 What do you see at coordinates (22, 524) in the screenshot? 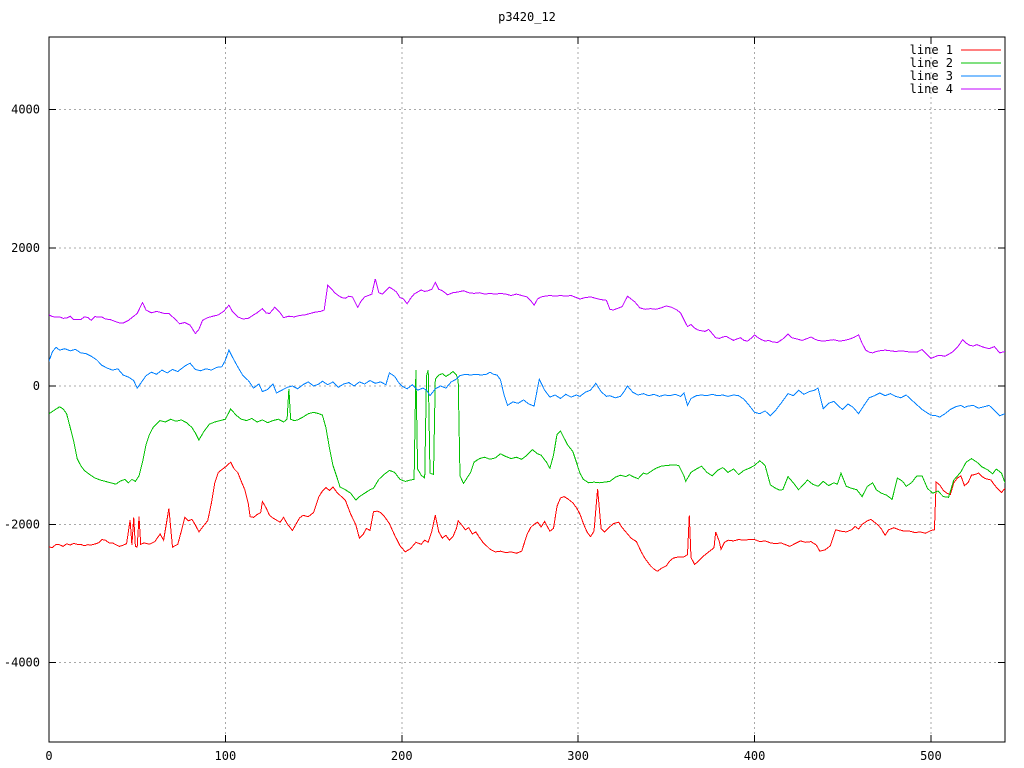
I see `y-tick-label: -2000` at bounding box center [22, 524].